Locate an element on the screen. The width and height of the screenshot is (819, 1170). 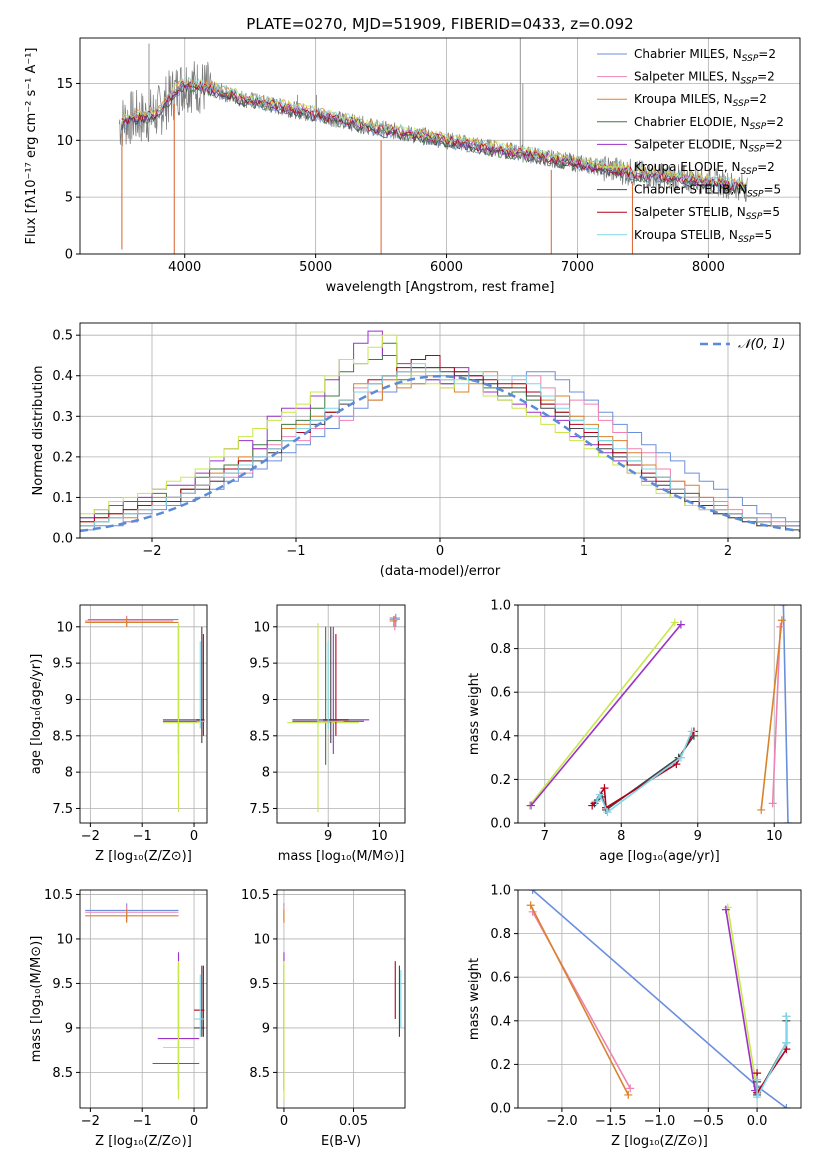
y-axis-label: mass weight is located at coordinates (474, 714).